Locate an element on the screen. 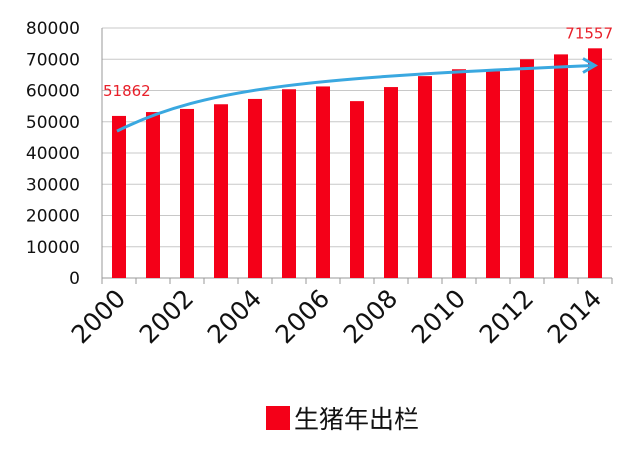  bar-2003 is located at coordinates (221, 191).